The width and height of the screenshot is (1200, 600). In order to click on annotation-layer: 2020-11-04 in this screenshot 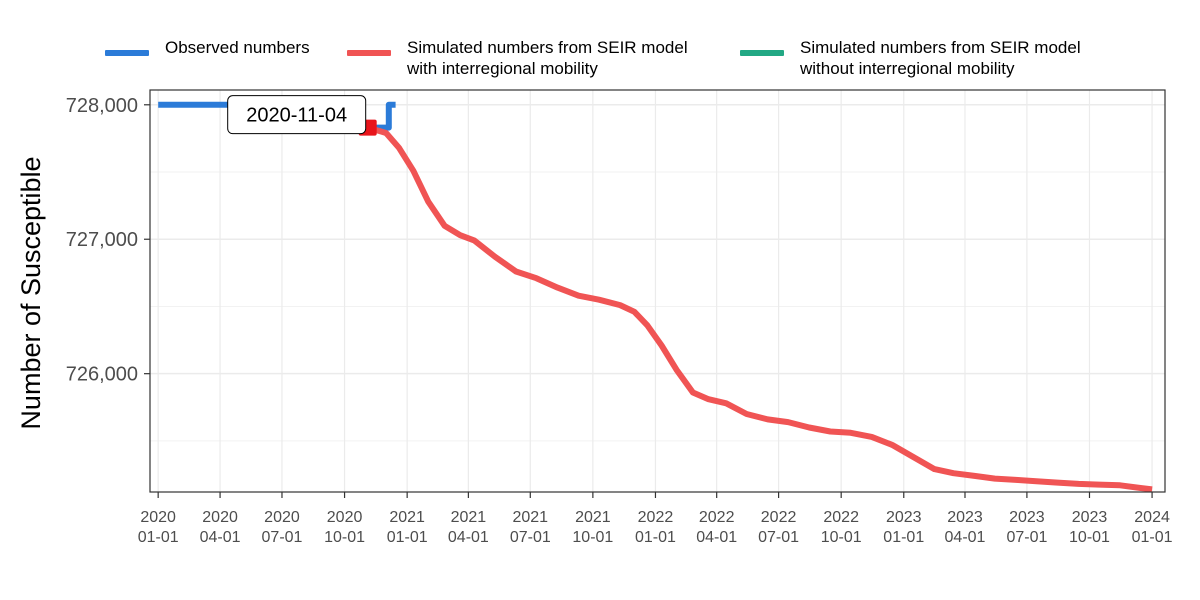, I will do `click(302, 115)`.